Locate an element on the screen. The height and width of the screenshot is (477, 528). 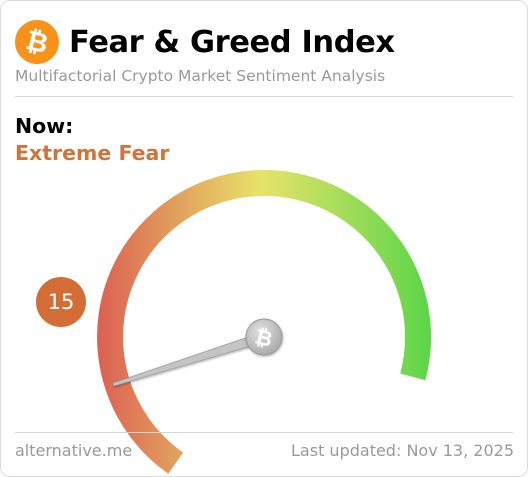
last-updated: Last updated: Nov 13, 2025 is located at coordinates (402, 450).